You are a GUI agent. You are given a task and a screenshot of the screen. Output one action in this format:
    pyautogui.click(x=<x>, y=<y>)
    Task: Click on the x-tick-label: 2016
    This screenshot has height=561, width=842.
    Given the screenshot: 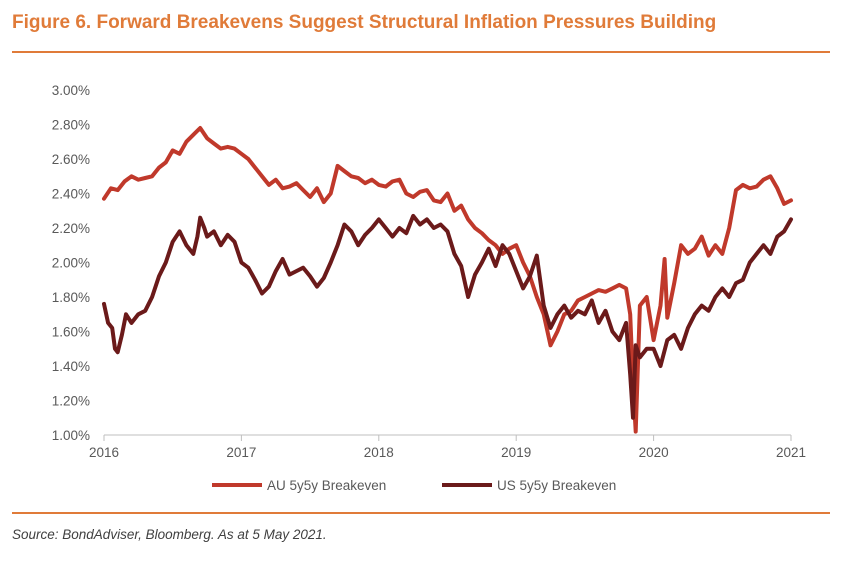 What is the action you would take?
    pyautogui.click(x=104, y=452)
    